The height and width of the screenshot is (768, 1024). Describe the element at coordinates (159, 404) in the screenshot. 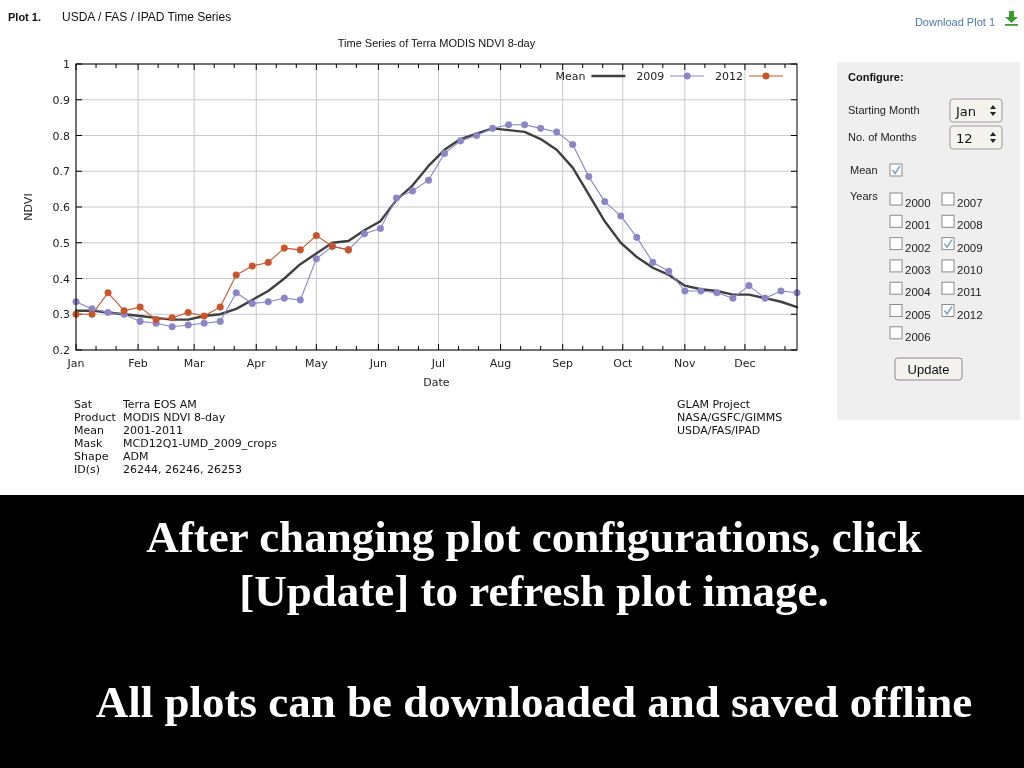

I see `text: Terra EOS AM` at that location.